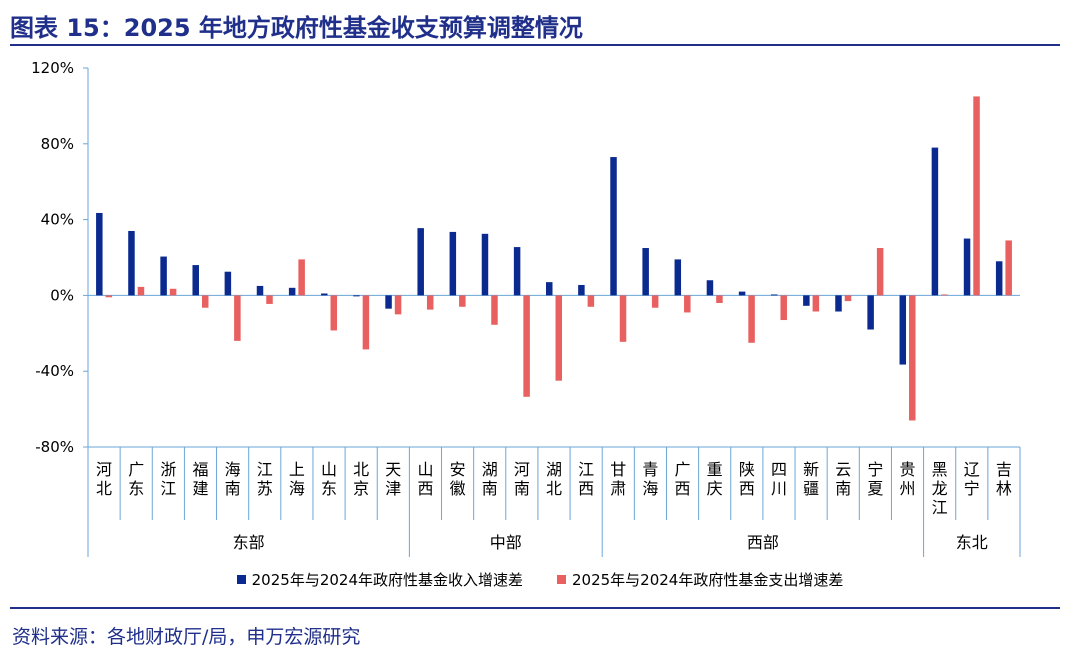 The width and height of the screenshot is (1080, 655). Describe the element at coordinates (618, 479) in the screenshot. I see `category-label: 甘肃` at that location.